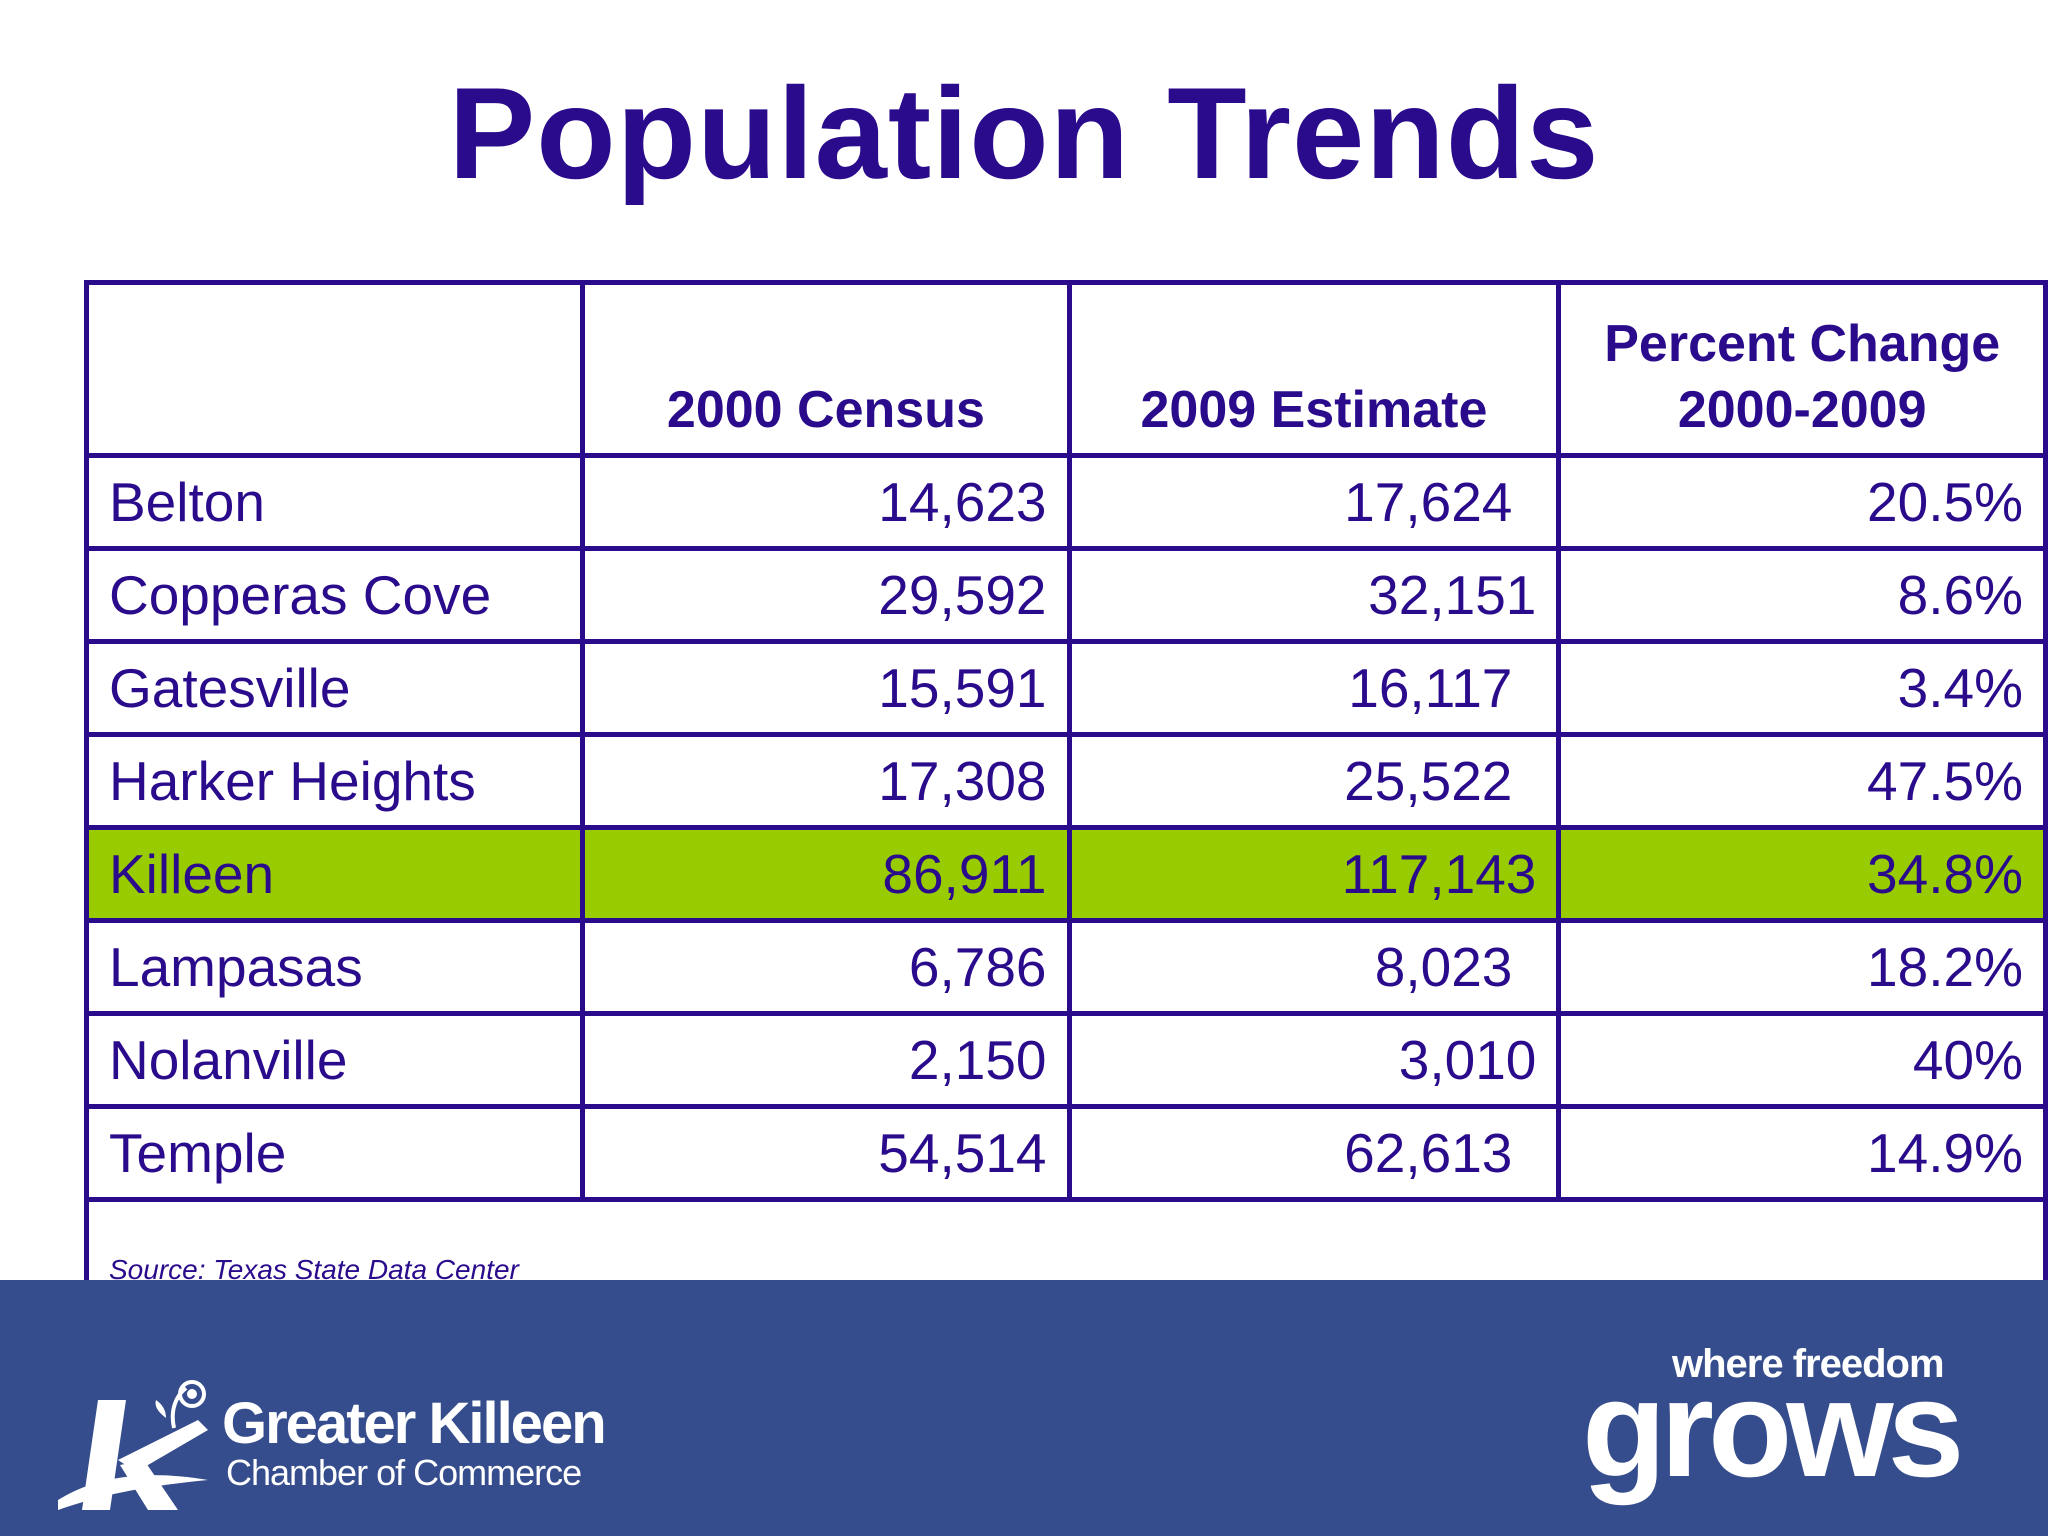 The height and width of the screenshot is (1536, 2048). Describe the element at coordinates (826, 874) in the screenshot. I see `census-2000-value: 86,911` at that location.